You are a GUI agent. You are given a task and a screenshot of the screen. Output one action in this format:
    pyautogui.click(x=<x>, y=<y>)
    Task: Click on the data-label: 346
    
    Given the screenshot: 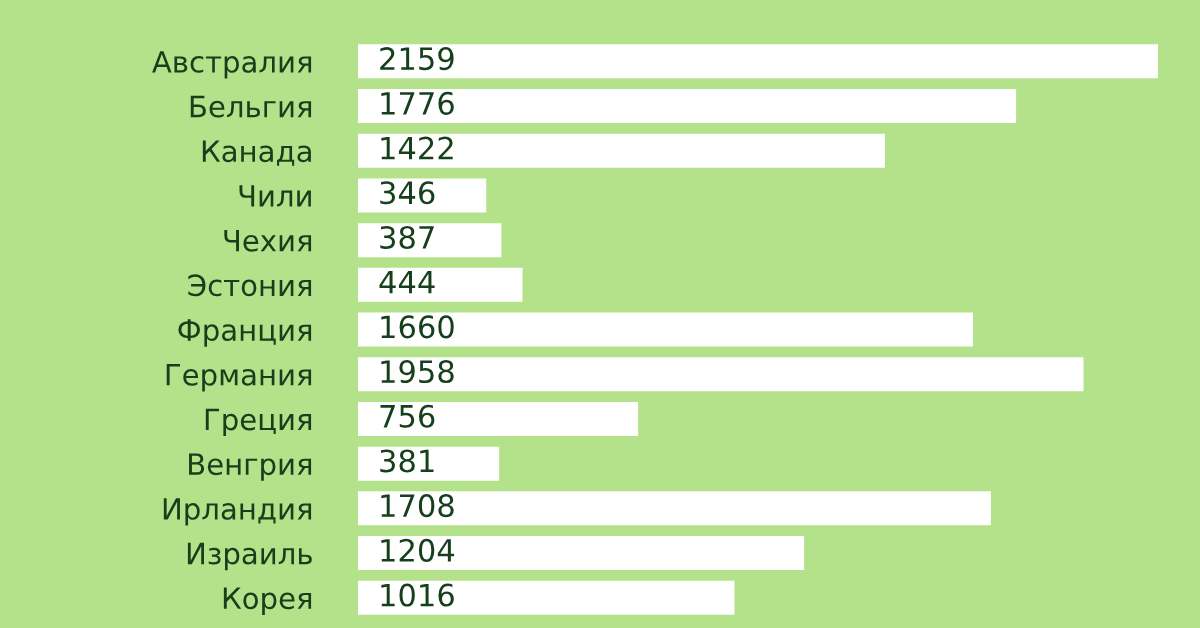 What is the action you would take?
    pyautogui.click(x=407, y=193)
    